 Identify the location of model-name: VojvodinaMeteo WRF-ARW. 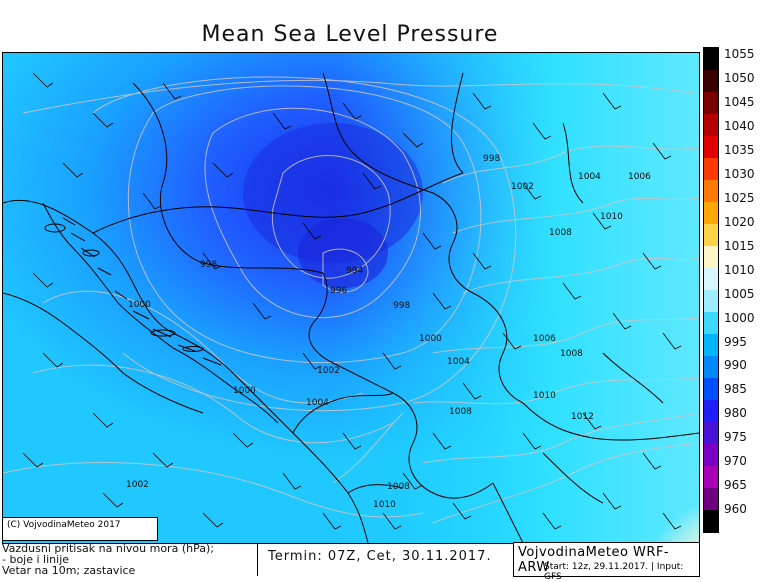
(594, 560).